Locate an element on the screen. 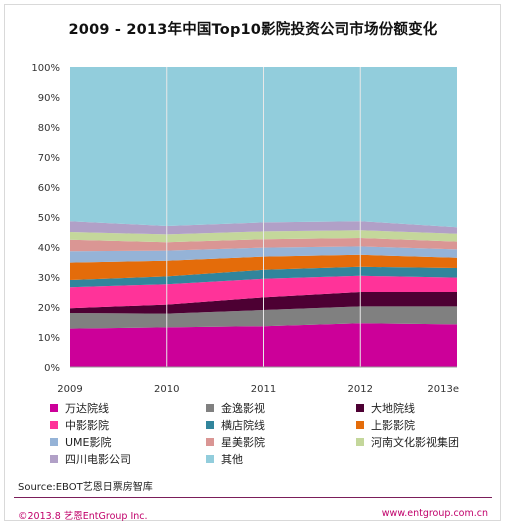 Image resolution: width=506 pixels, height=527 pixels. legend-label: 万达院线 is located at coordinates (87, 408).